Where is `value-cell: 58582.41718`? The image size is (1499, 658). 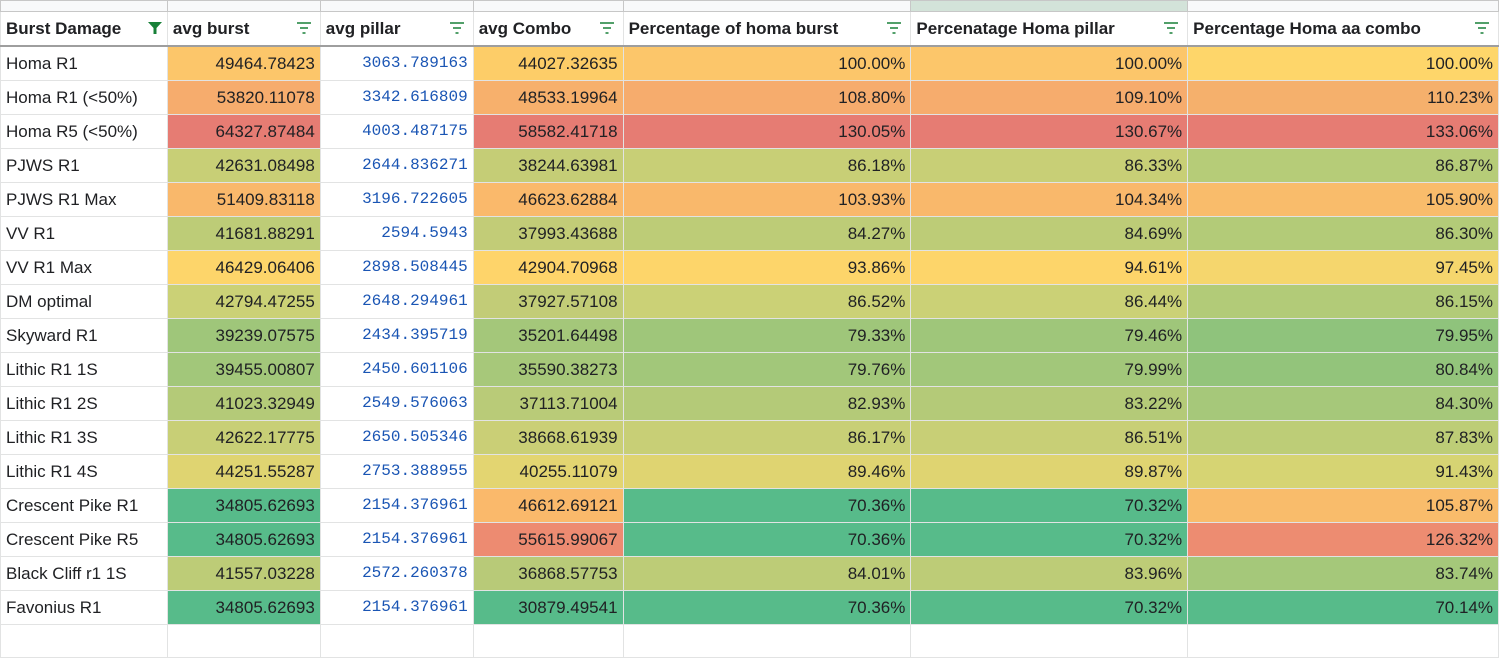 value-cell: 58582.41718 is located at coordinates (548, 131).